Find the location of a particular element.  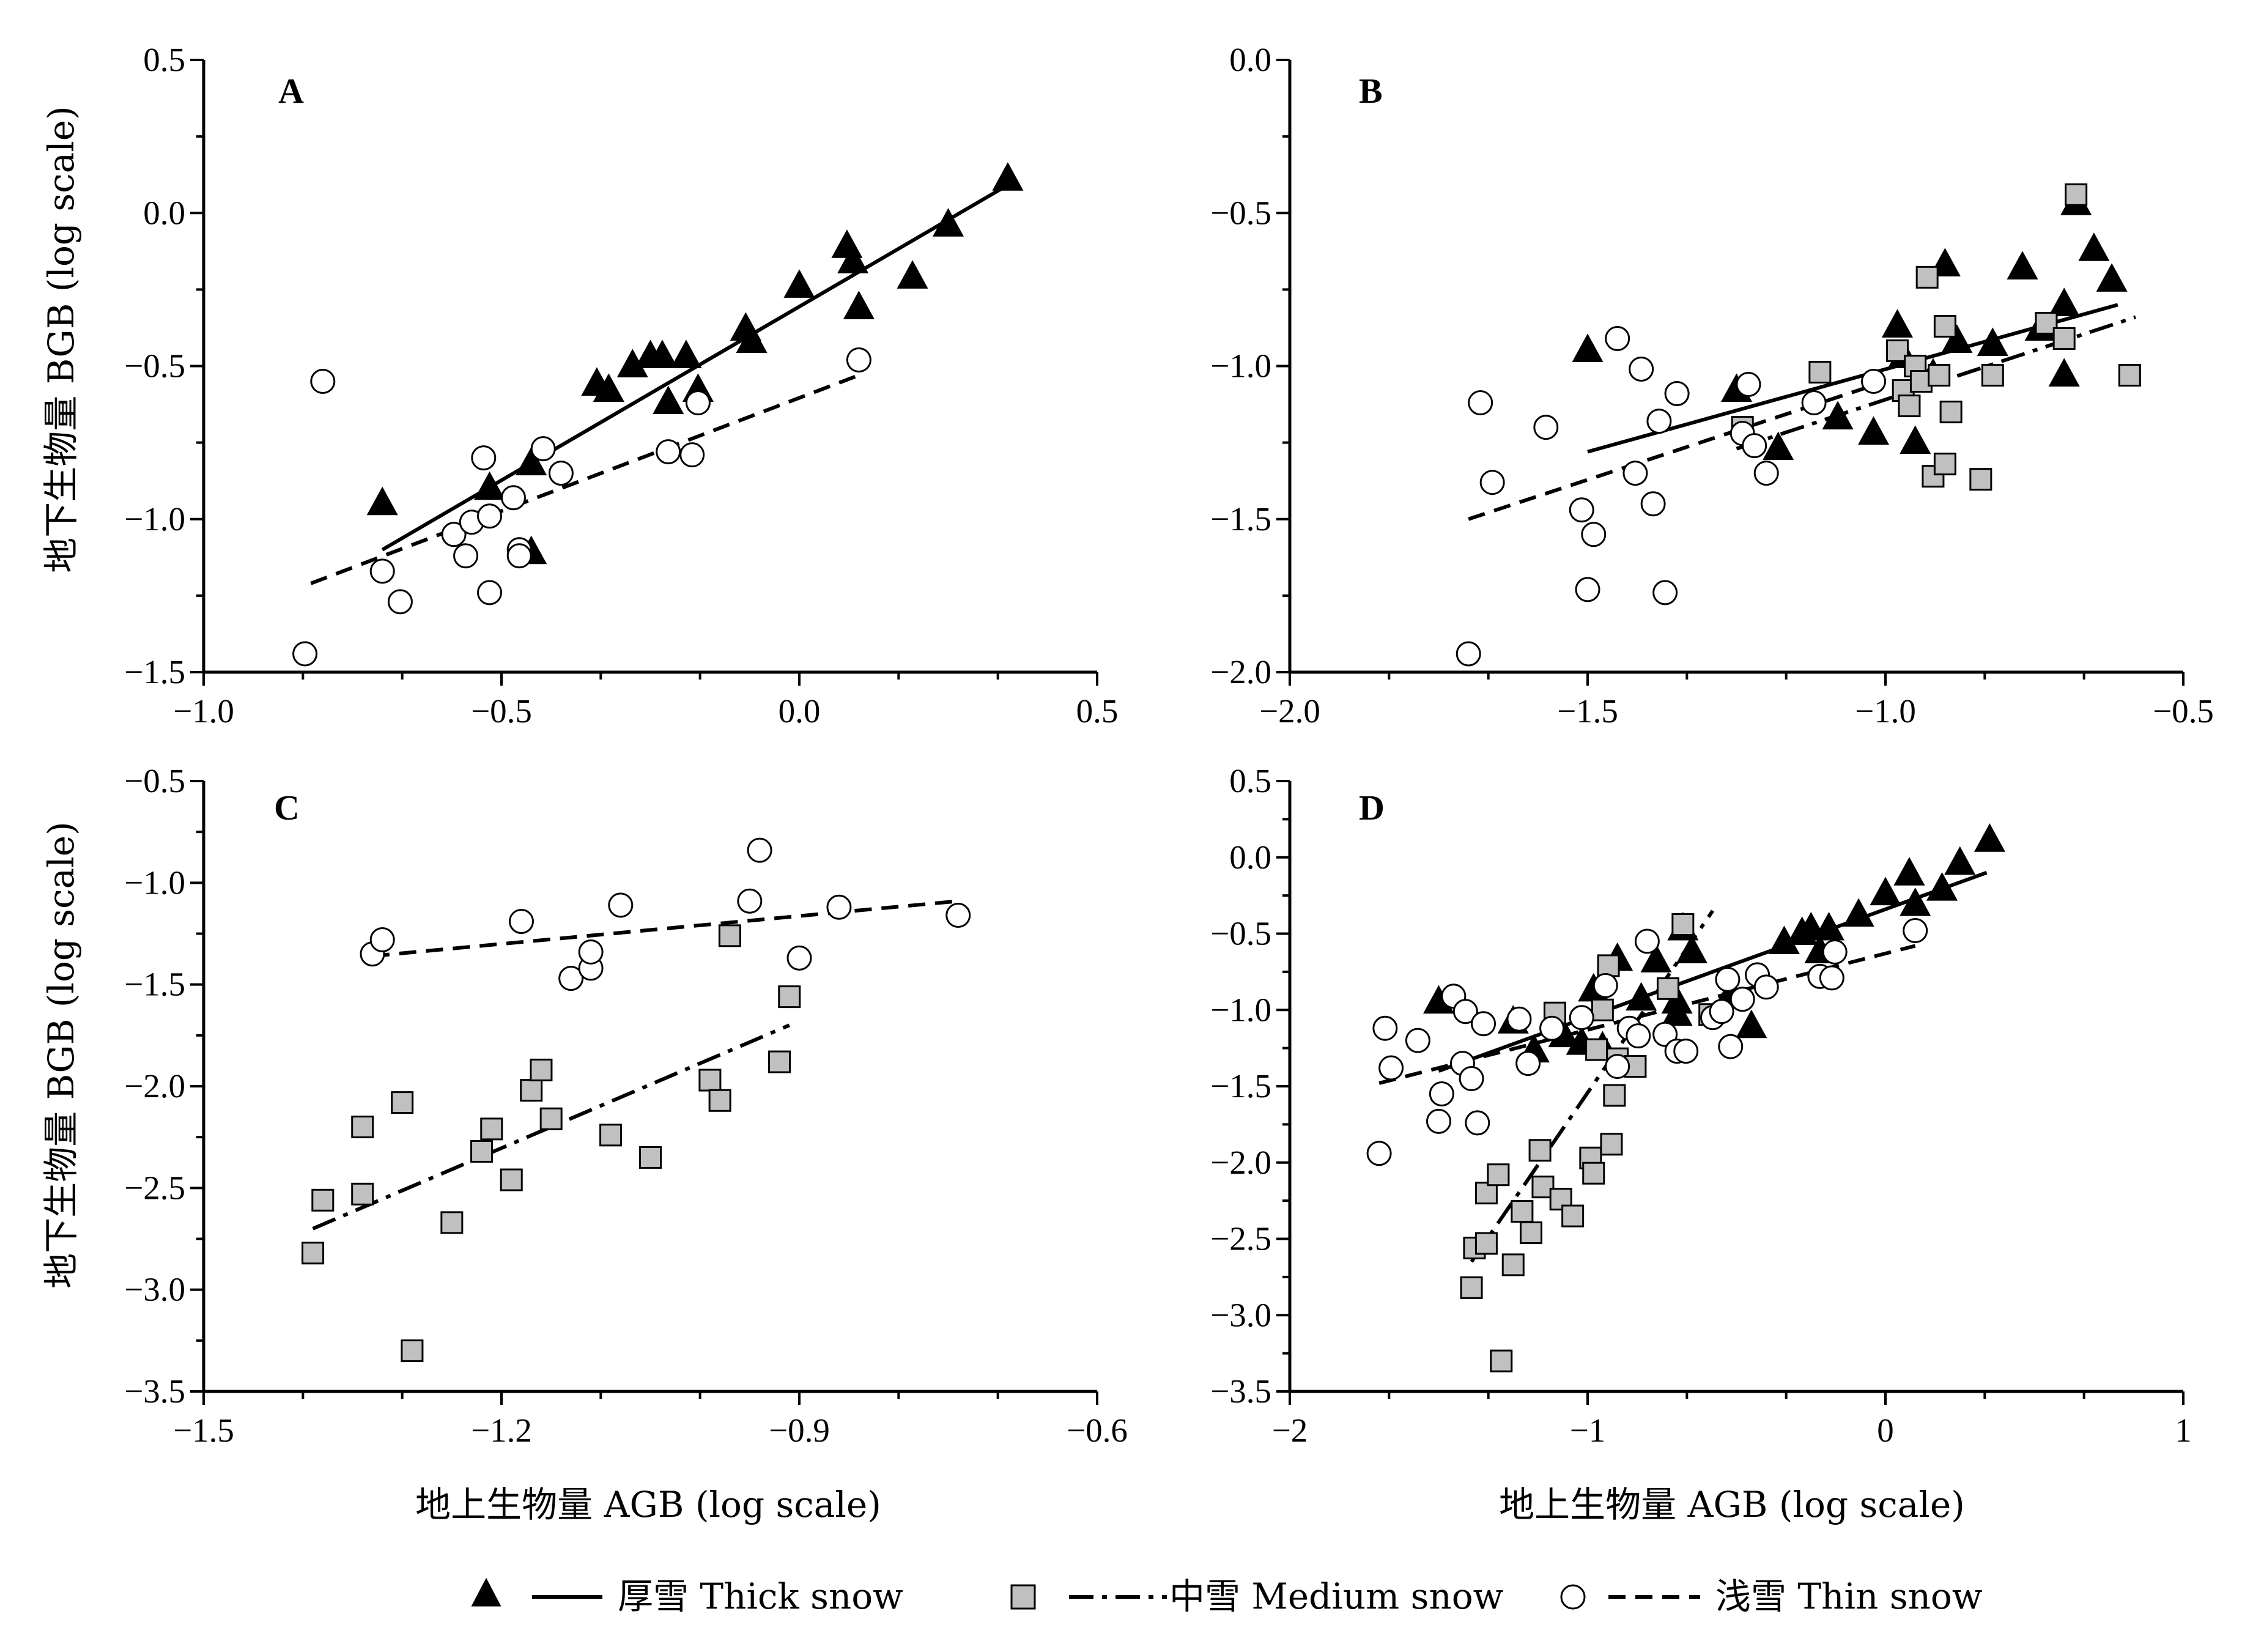

legend-triangle-marker is located at coordinates (486, 1592).